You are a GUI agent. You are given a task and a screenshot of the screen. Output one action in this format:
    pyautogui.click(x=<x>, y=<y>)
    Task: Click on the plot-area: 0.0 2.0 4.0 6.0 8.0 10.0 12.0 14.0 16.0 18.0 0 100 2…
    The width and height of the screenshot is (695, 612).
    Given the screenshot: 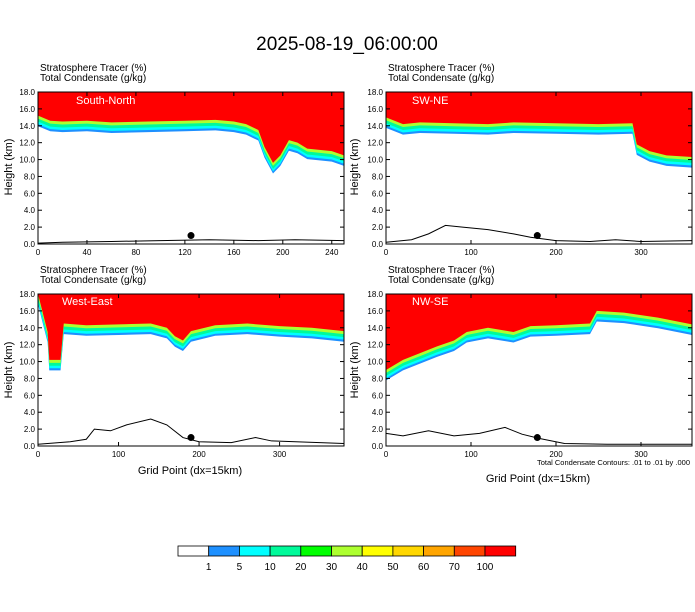 What is the action you would take?
    pyautogui.click(x=530, y=172)
    